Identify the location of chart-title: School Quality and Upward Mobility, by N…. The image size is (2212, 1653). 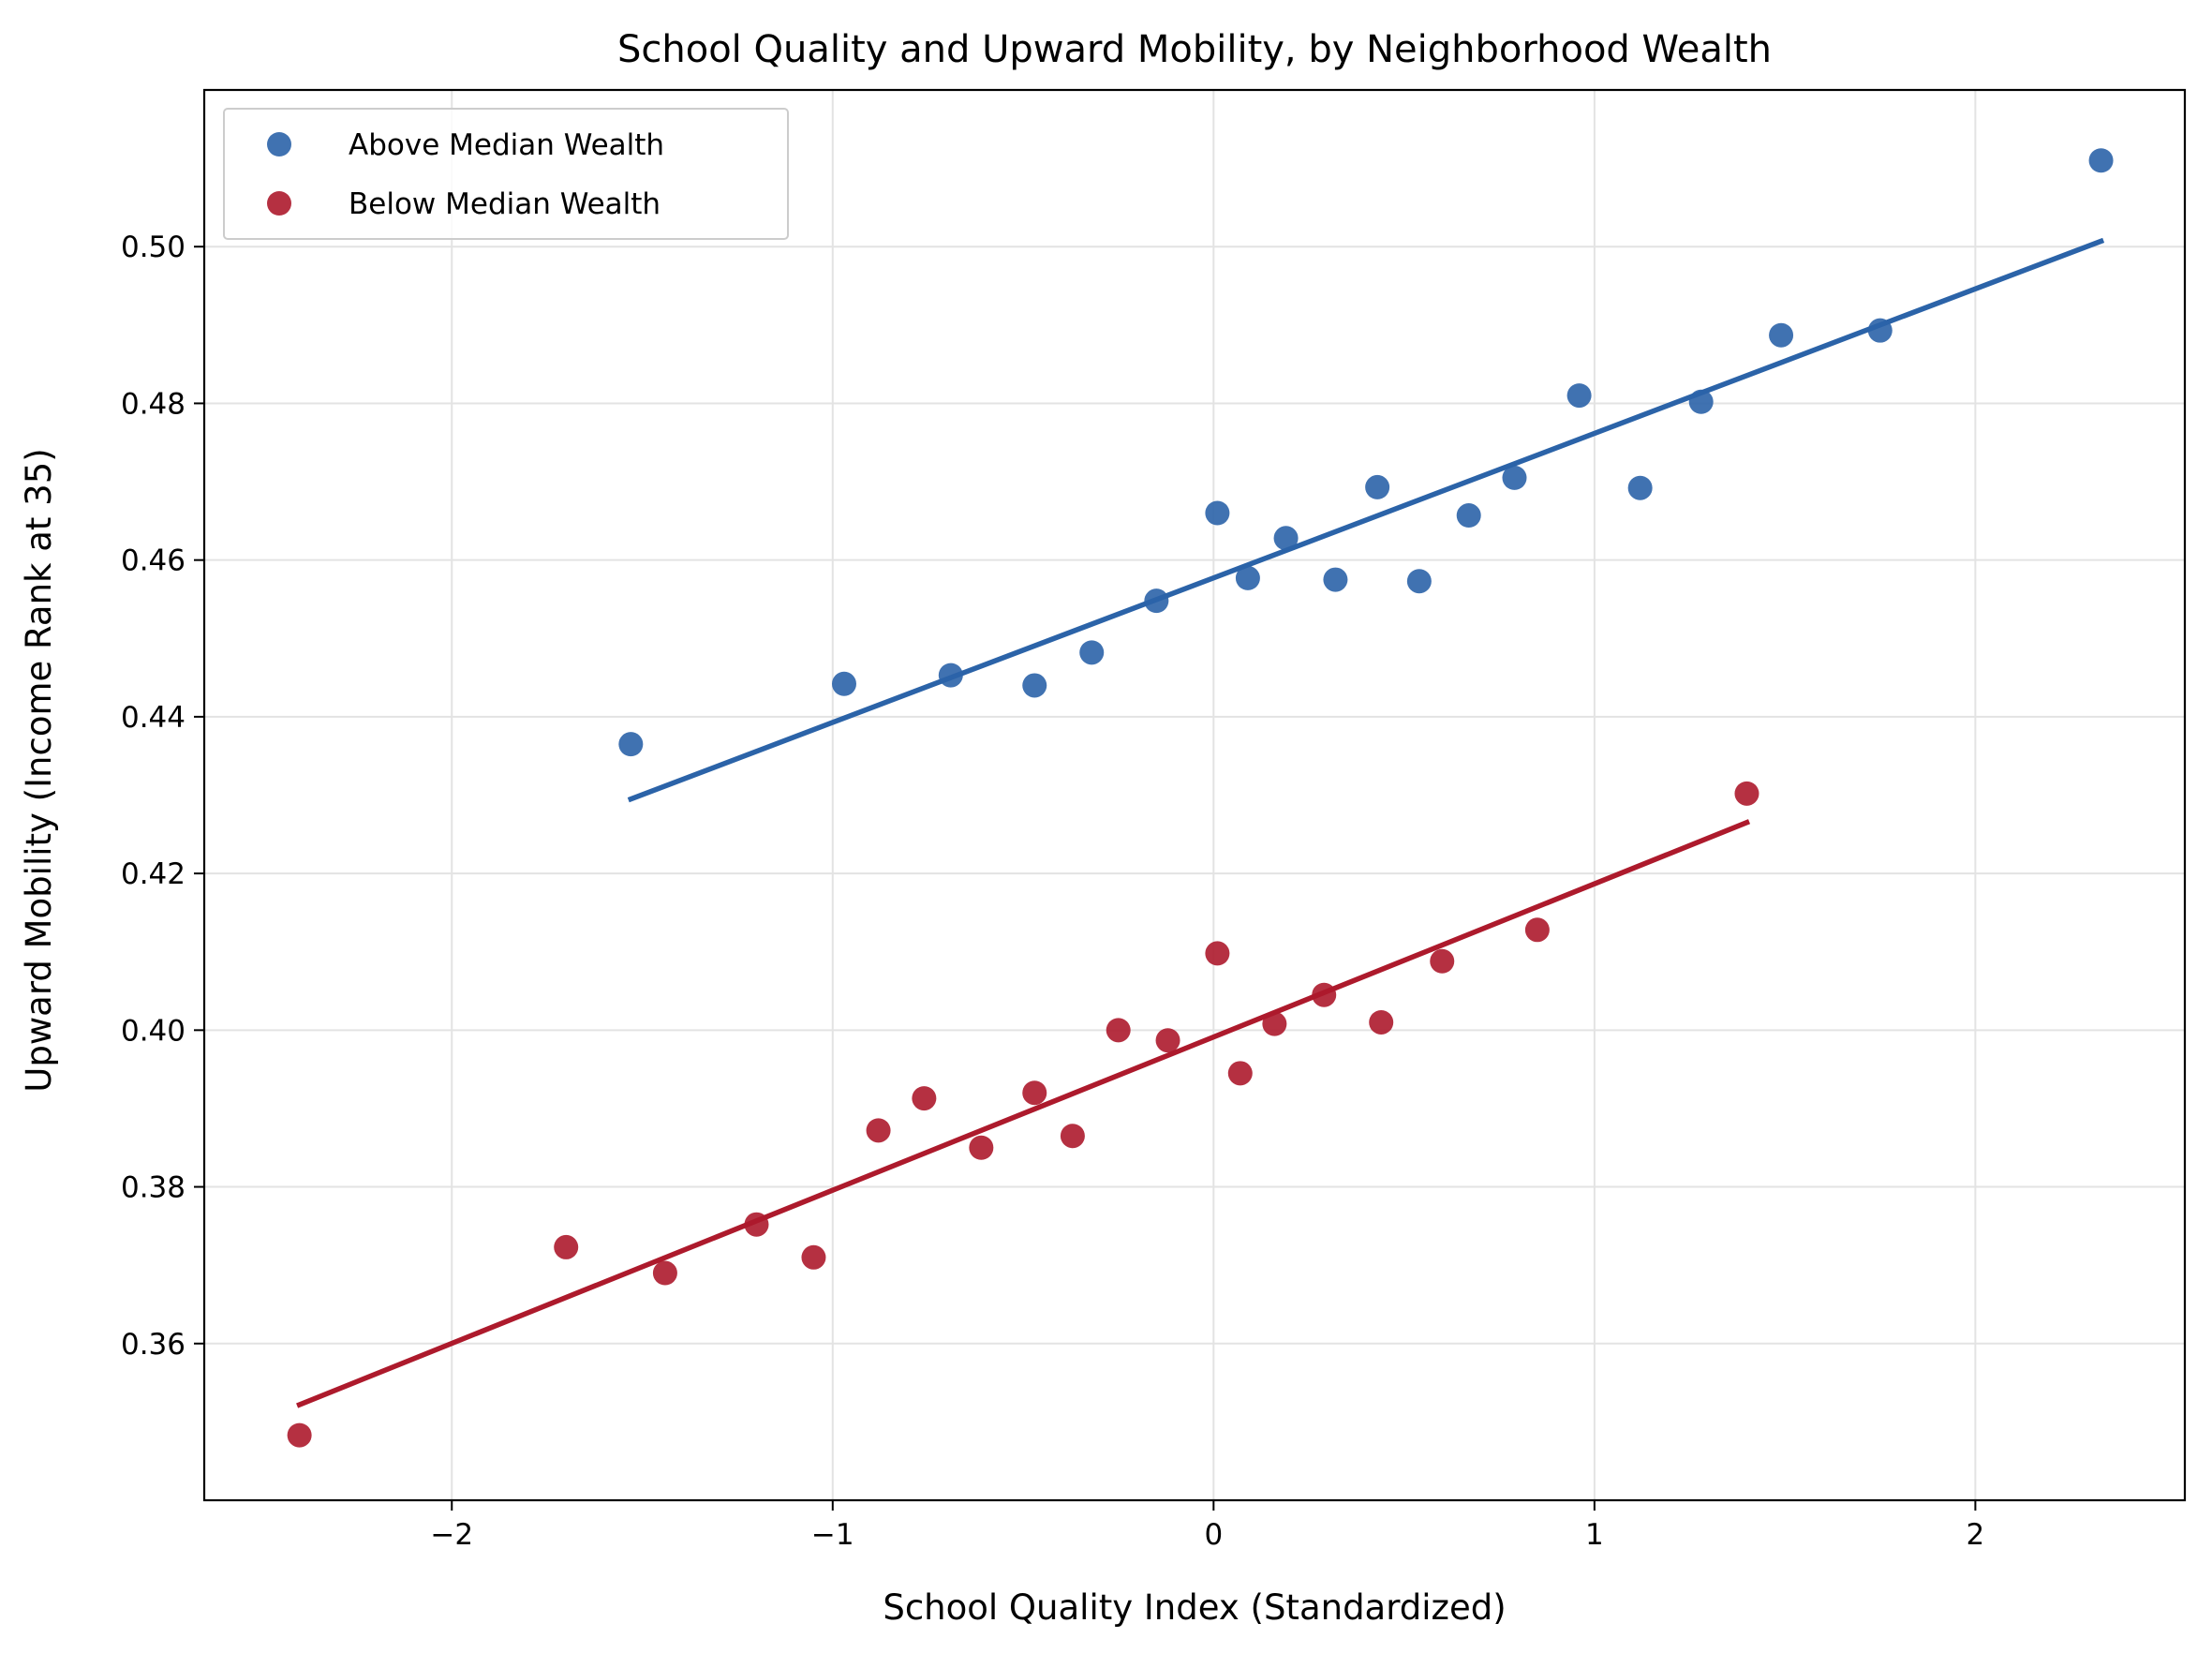
(1194, 49).